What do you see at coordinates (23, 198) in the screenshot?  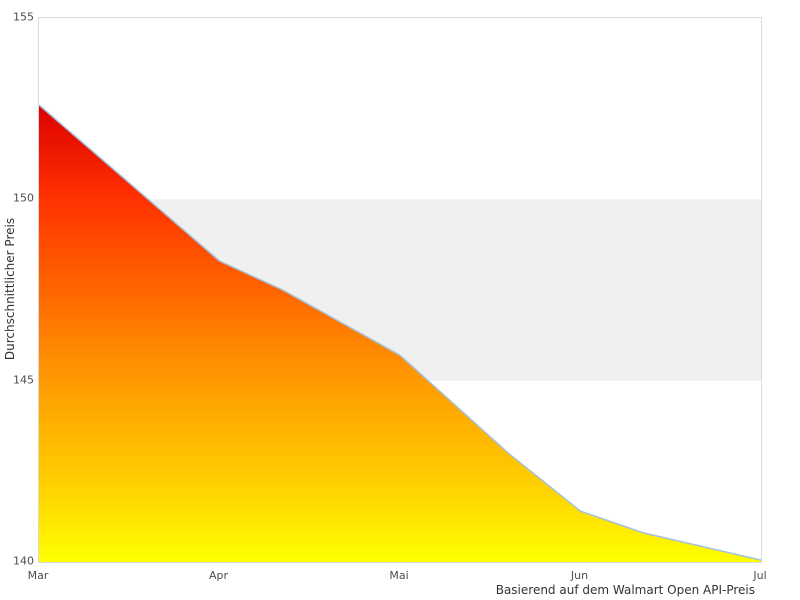 I see `y-tick-label: 150` at bounding box center [23, 198].